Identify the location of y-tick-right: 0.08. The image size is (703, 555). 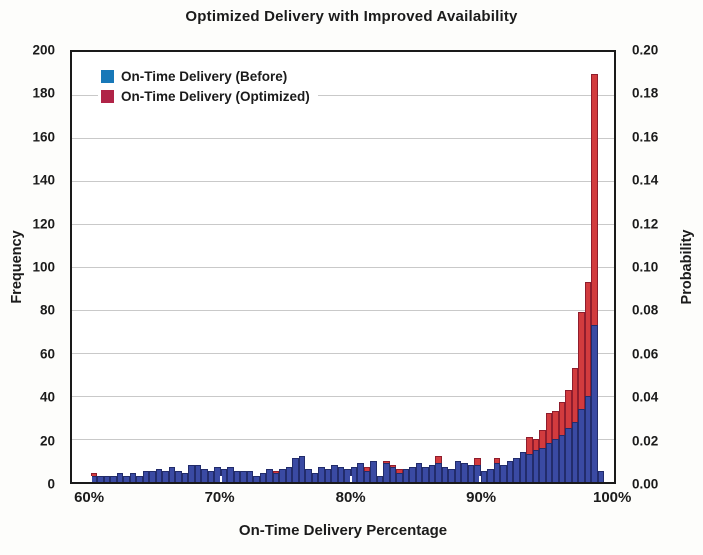
(645, 310).